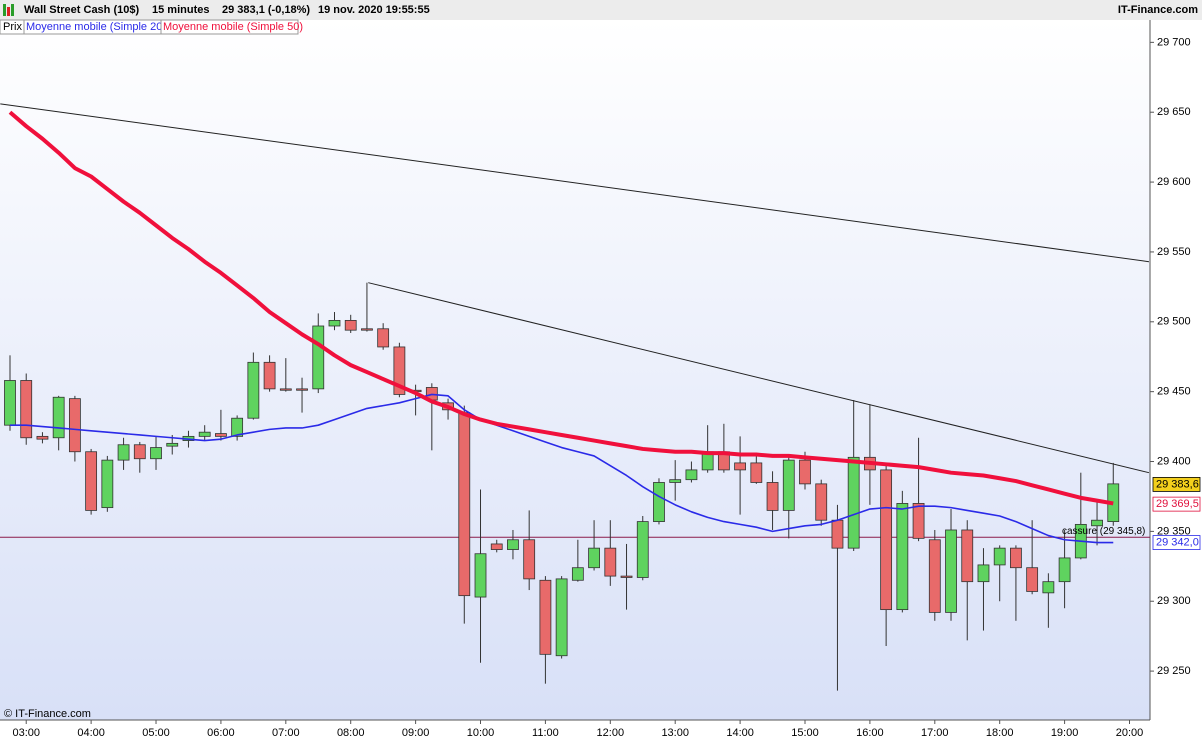 Image resolution: width=1202 pixels, height=740 pixels. Describe the element at coordinates (611, 733) in the screenshot. I see `x-tick-label: 12:00` at that location.